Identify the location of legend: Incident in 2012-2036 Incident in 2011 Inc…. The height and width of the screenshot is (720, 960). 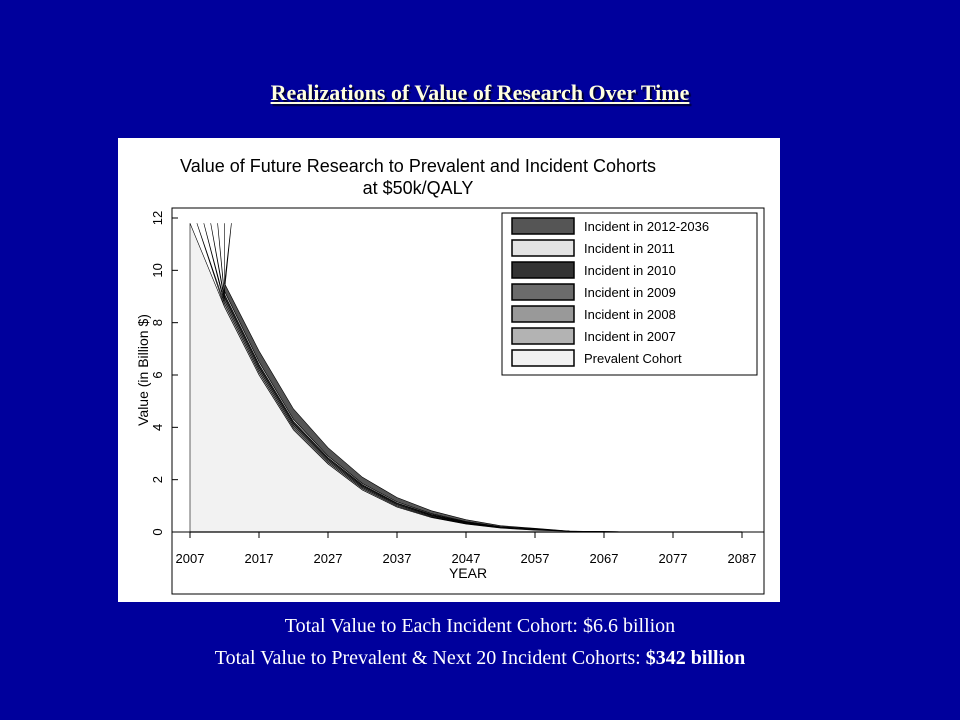
(629, 294).